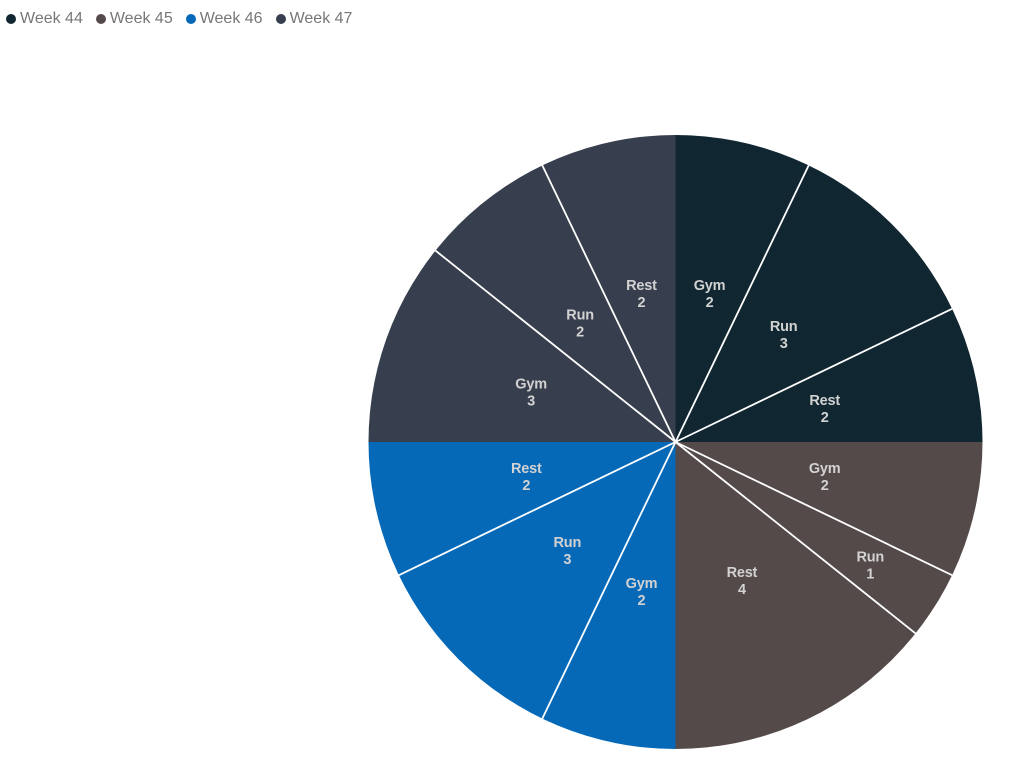 This screenshot has height=782, width=1023. What do you see at coordinates (710, 294) in the screenshot?
I see `slice-label-week-44-gym: Gym 2` at bounding box center [710, 294].